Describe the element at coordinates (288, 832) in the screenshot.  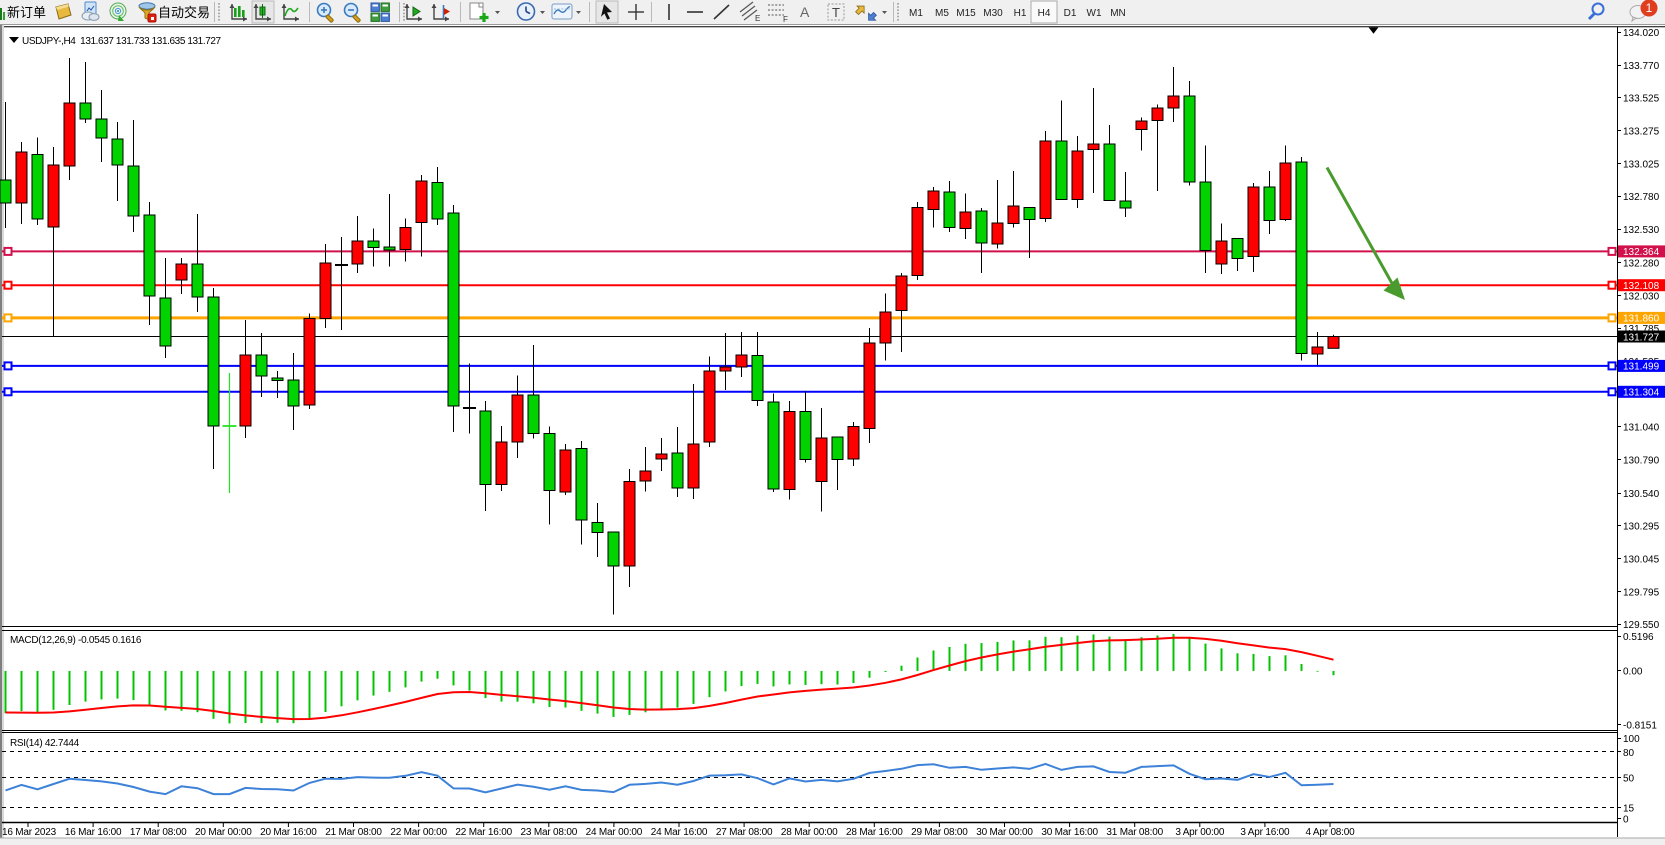
I see `svg-text: 20 Mar 16:00` at that location.